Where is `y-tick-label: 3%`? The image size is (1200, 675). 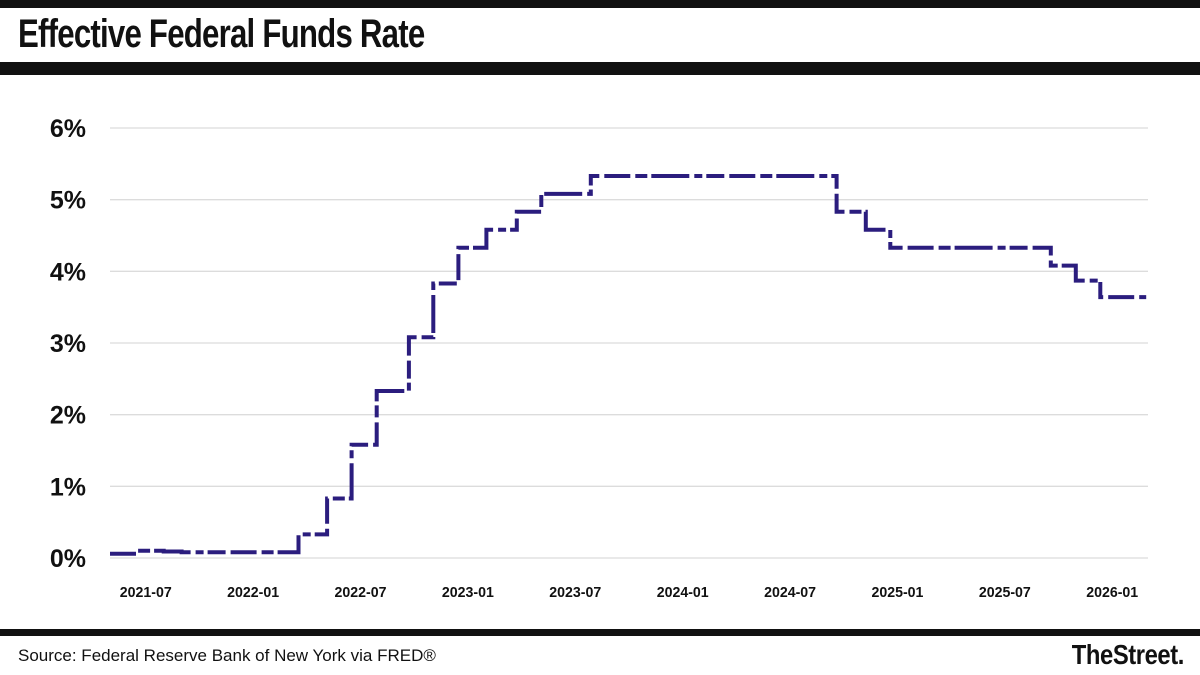
y-tick-label: 3% is located at coordinates (68, 344).